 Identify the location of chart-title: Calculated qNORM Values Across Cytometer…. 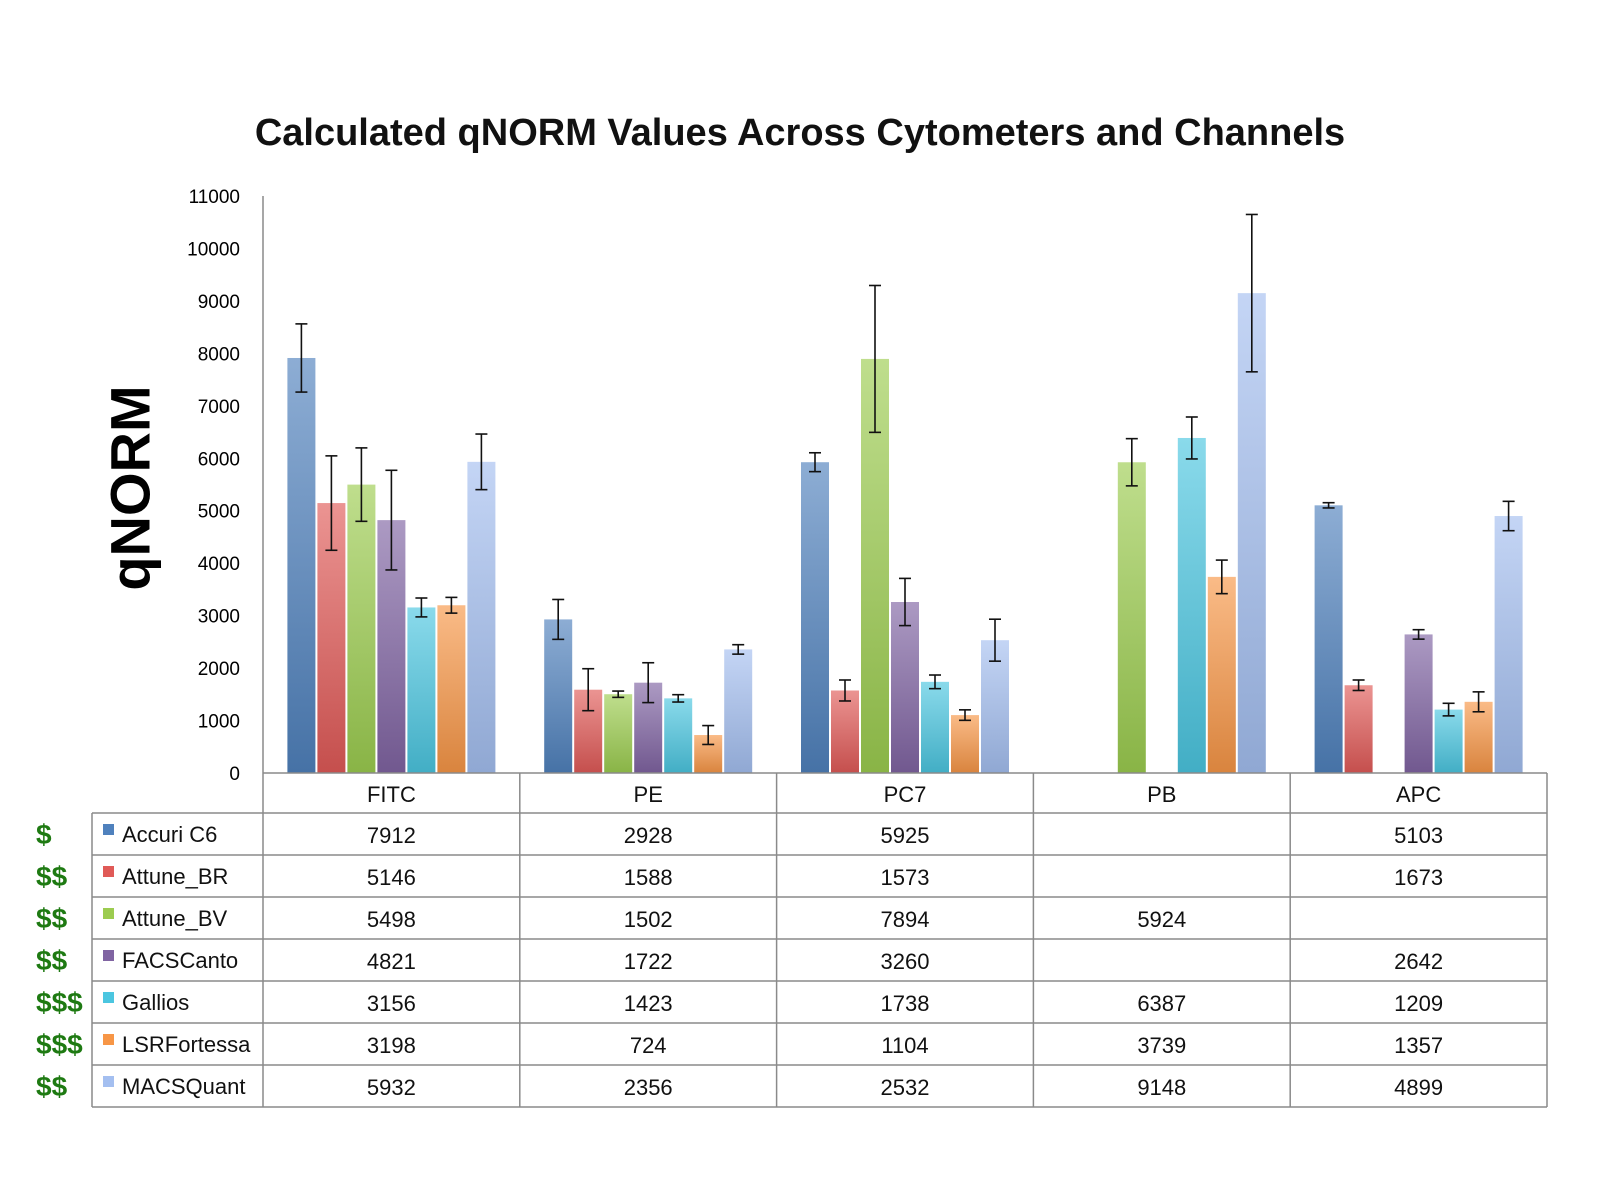
(800, 133).